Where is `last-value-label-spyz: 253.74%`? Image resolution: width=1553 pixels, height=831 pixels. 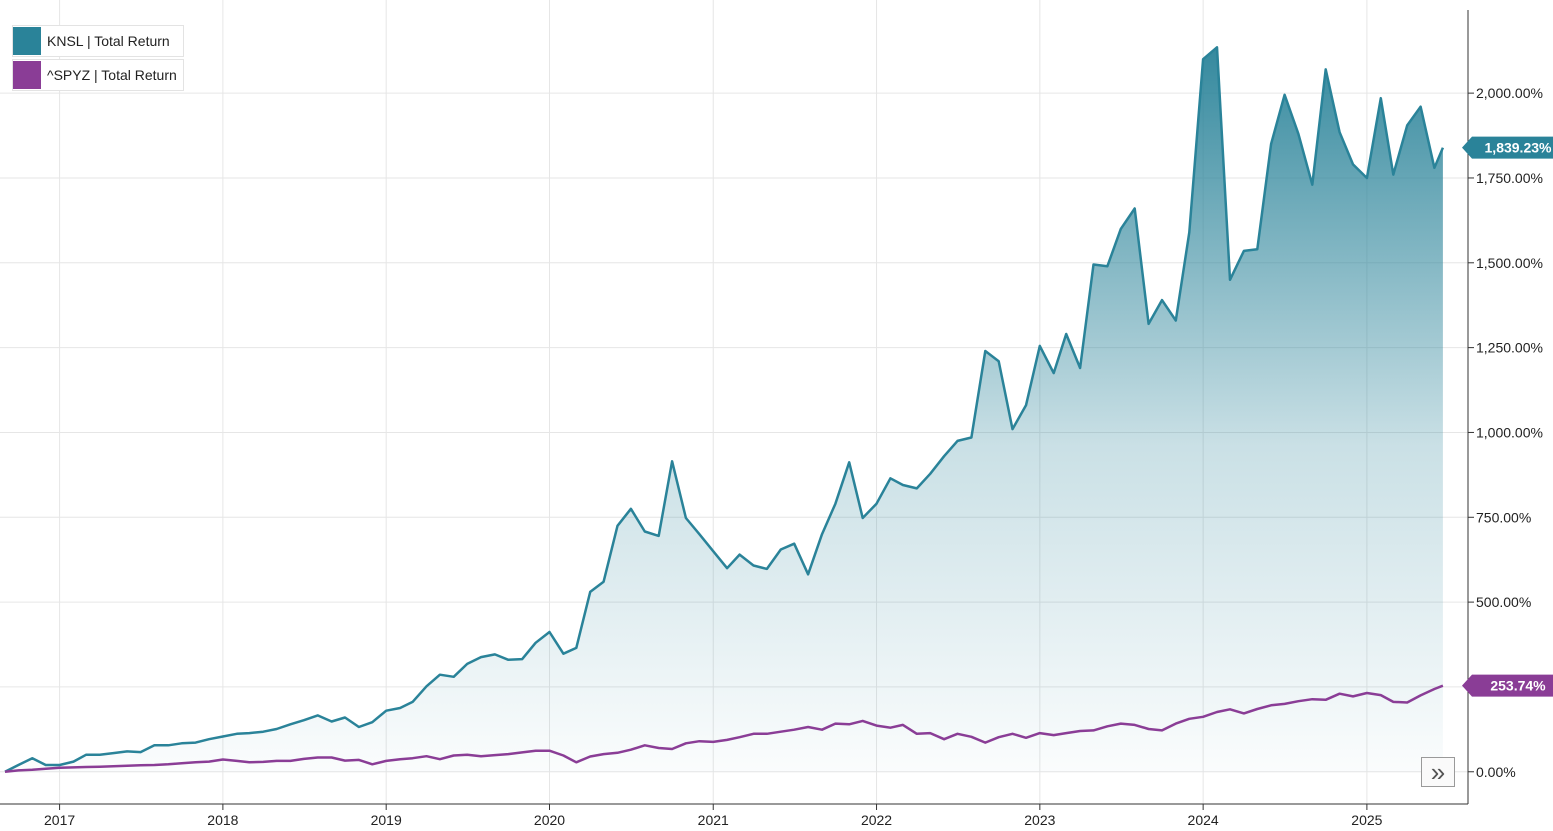 last-value-label-spyz: 253.74% is located at coordinates (1518, 686).